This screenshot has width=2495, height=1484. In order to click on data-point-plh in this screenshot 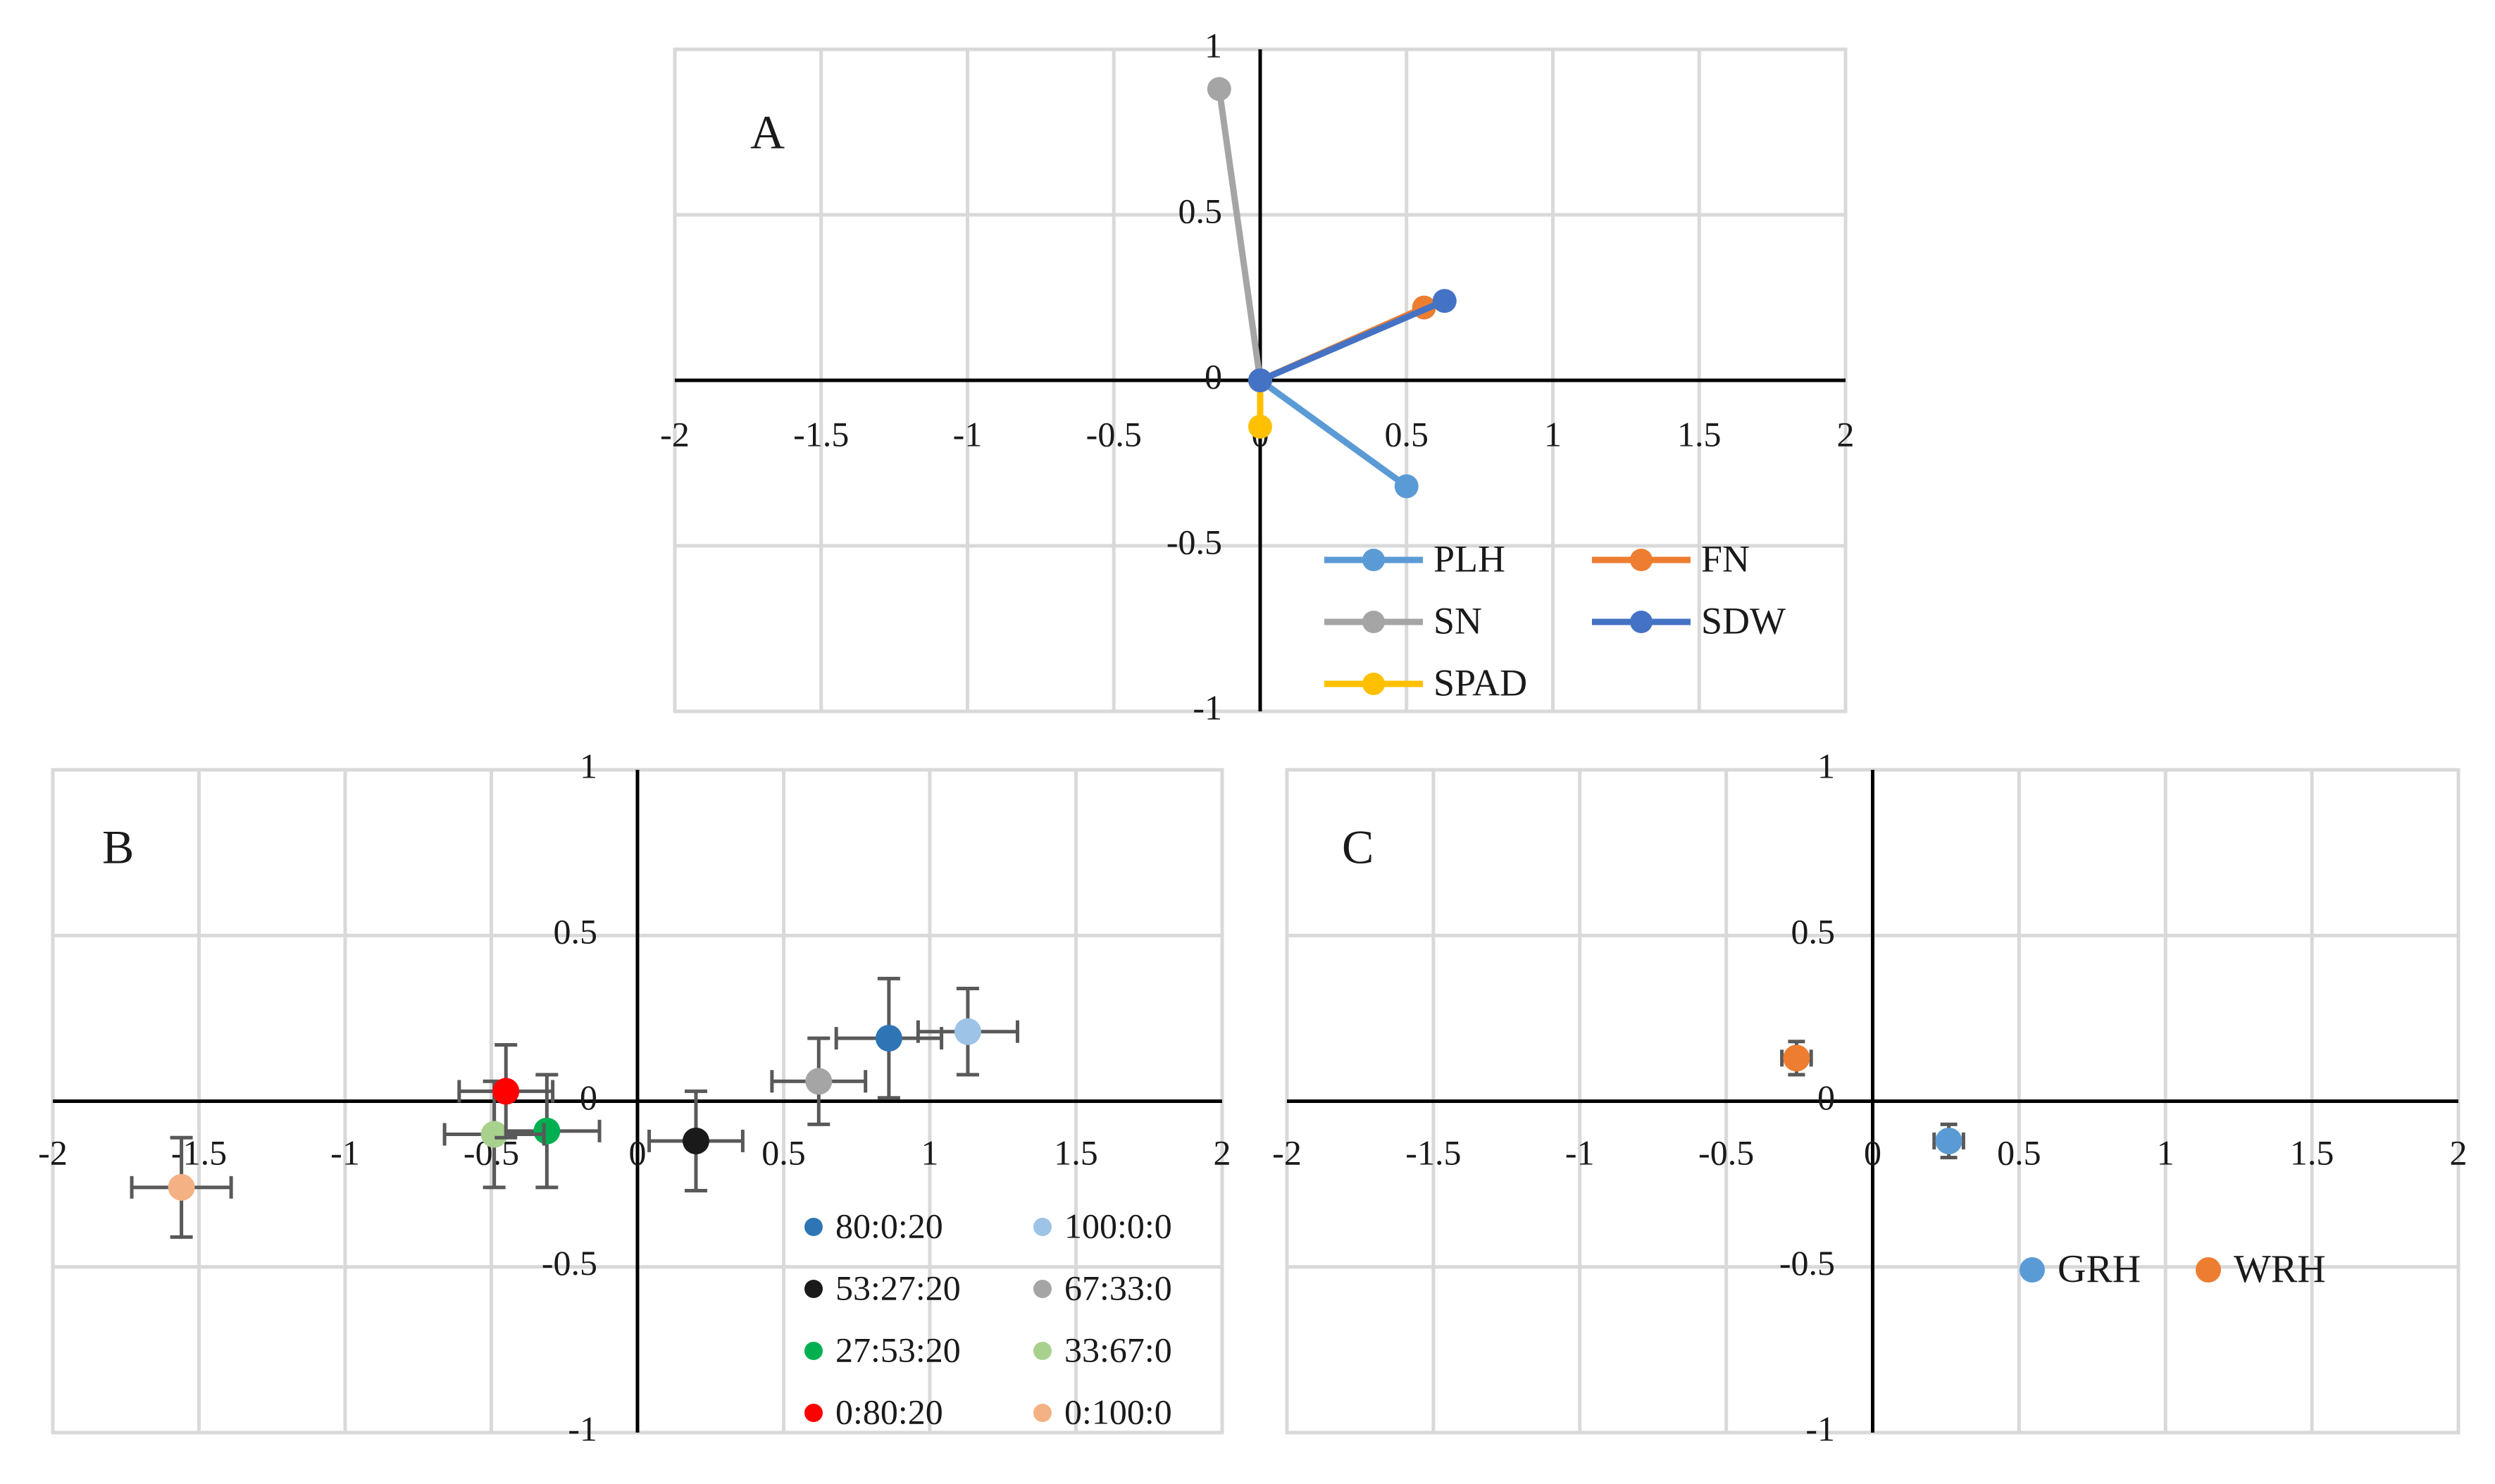, I will do `click(1406, 486)`.